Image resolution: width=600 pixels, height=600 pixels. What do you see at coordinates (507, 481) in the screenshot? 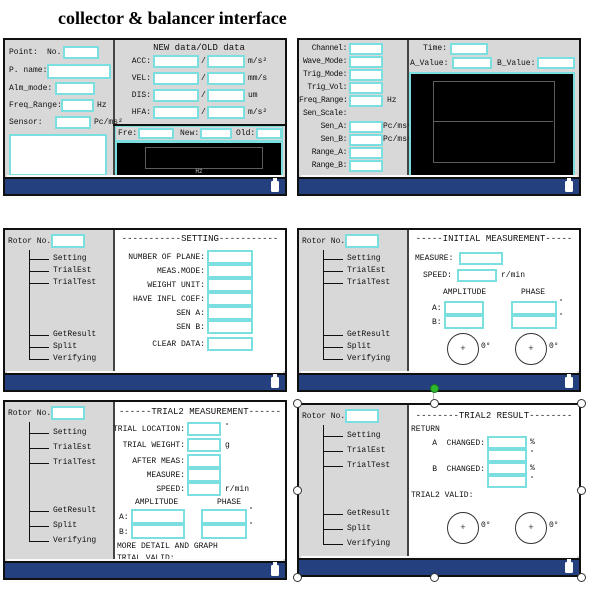
I see `b-changed-degree-input` at bounding box center [507, 481].